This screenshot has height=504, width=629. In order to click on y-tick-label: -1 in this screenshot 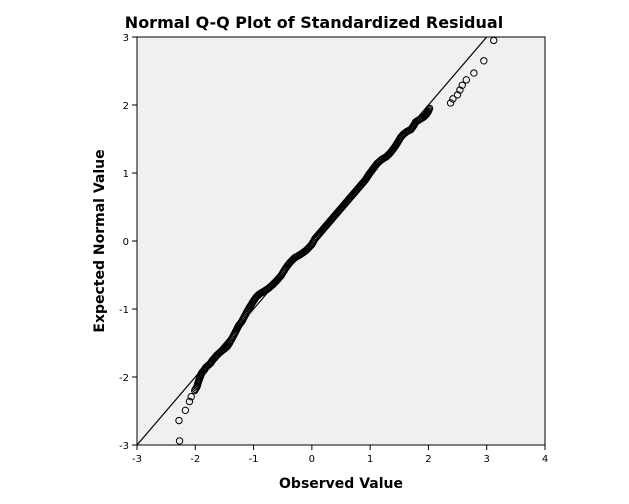, I will do `click(124, 310)`.